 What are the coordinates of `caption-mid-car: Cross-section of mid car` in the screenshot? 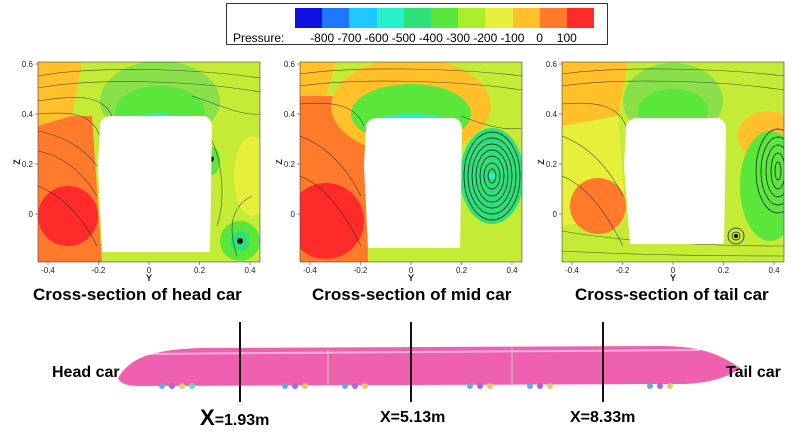 It's located at (412, 294).